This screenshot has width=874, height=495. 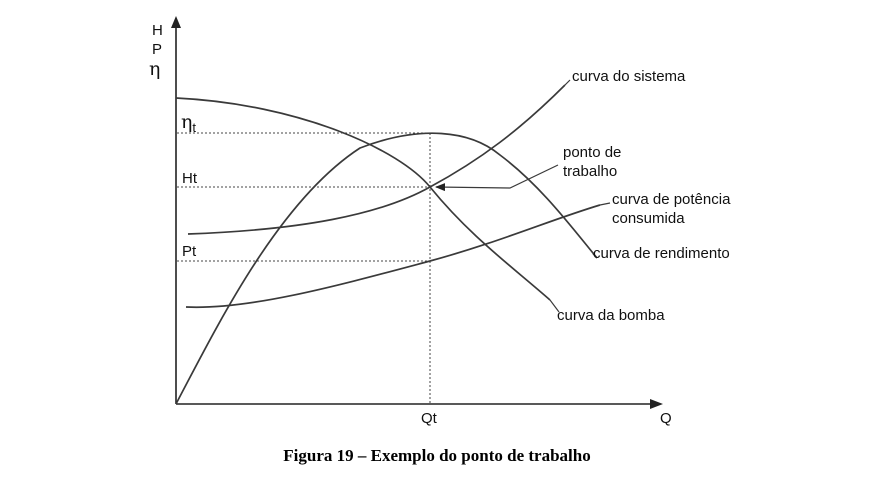 I want to click on y-axis-label-eta: η, so click(x=154, y=69).